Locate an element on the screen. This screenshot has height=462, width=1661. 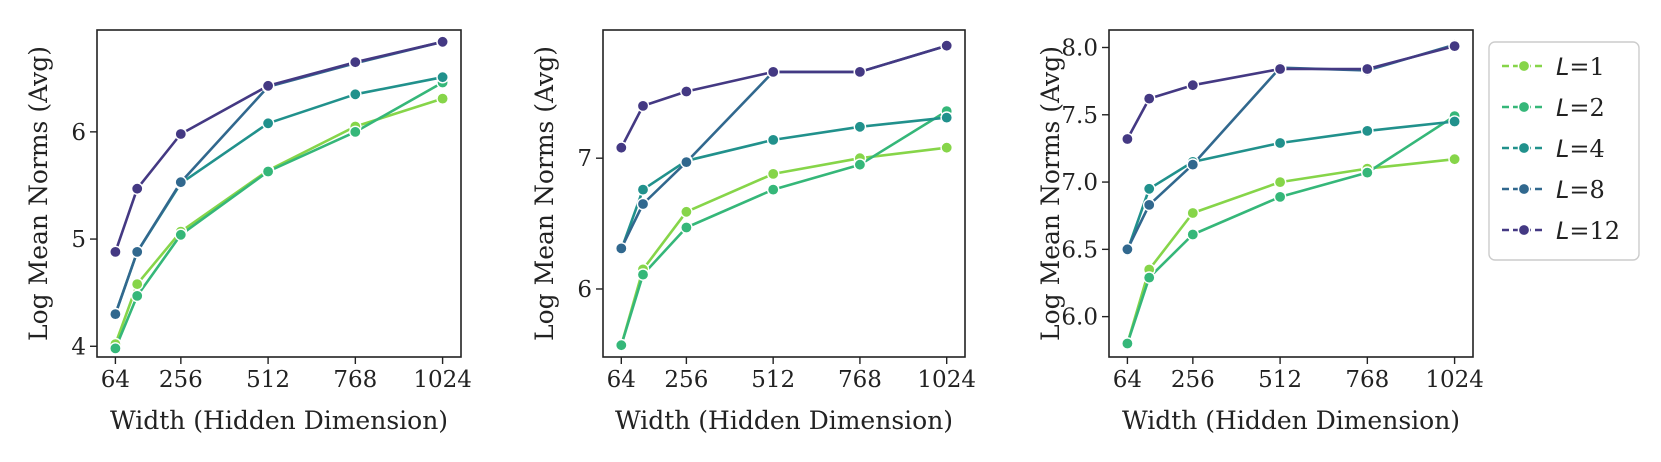
legend: L=1 L=2 L=4 L=8 L=12 is located at coordinates (1564, 151).